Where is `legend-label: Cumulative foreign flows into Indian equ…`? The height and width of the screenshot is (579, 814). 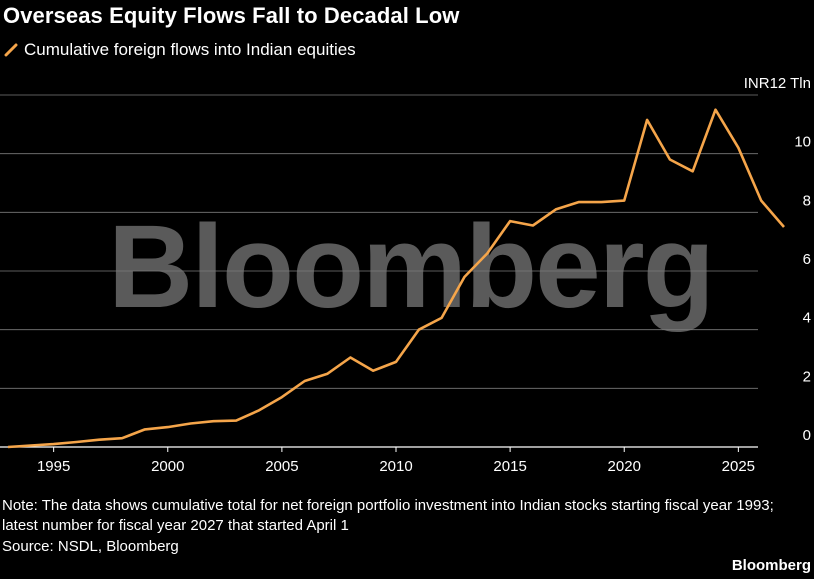 legend-label: Cumulative foreign flows into Indian equ… is located at coordinates (190, 49).